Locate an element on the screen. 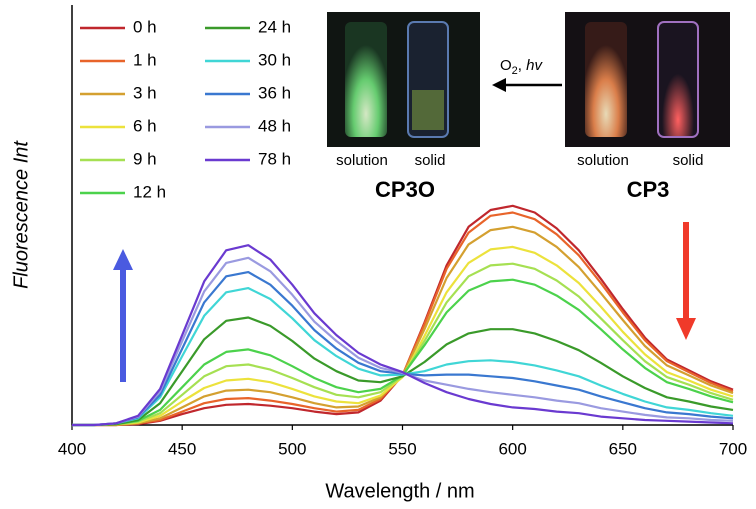 The image size is (756, 509). reaction-arrow is located at coordinates (527, 85).